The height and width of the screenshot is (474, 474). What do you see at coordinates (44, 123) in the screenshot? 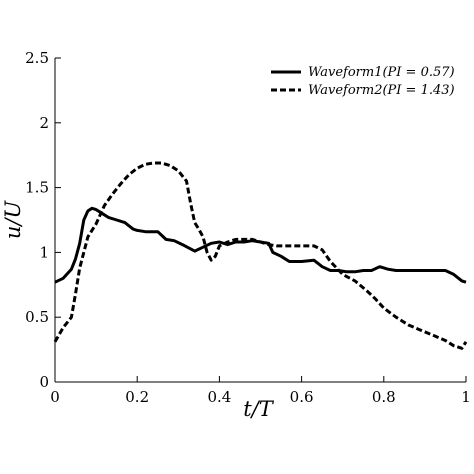
I see `y-tick-label-4: 2` at bounding box center [44, 123].